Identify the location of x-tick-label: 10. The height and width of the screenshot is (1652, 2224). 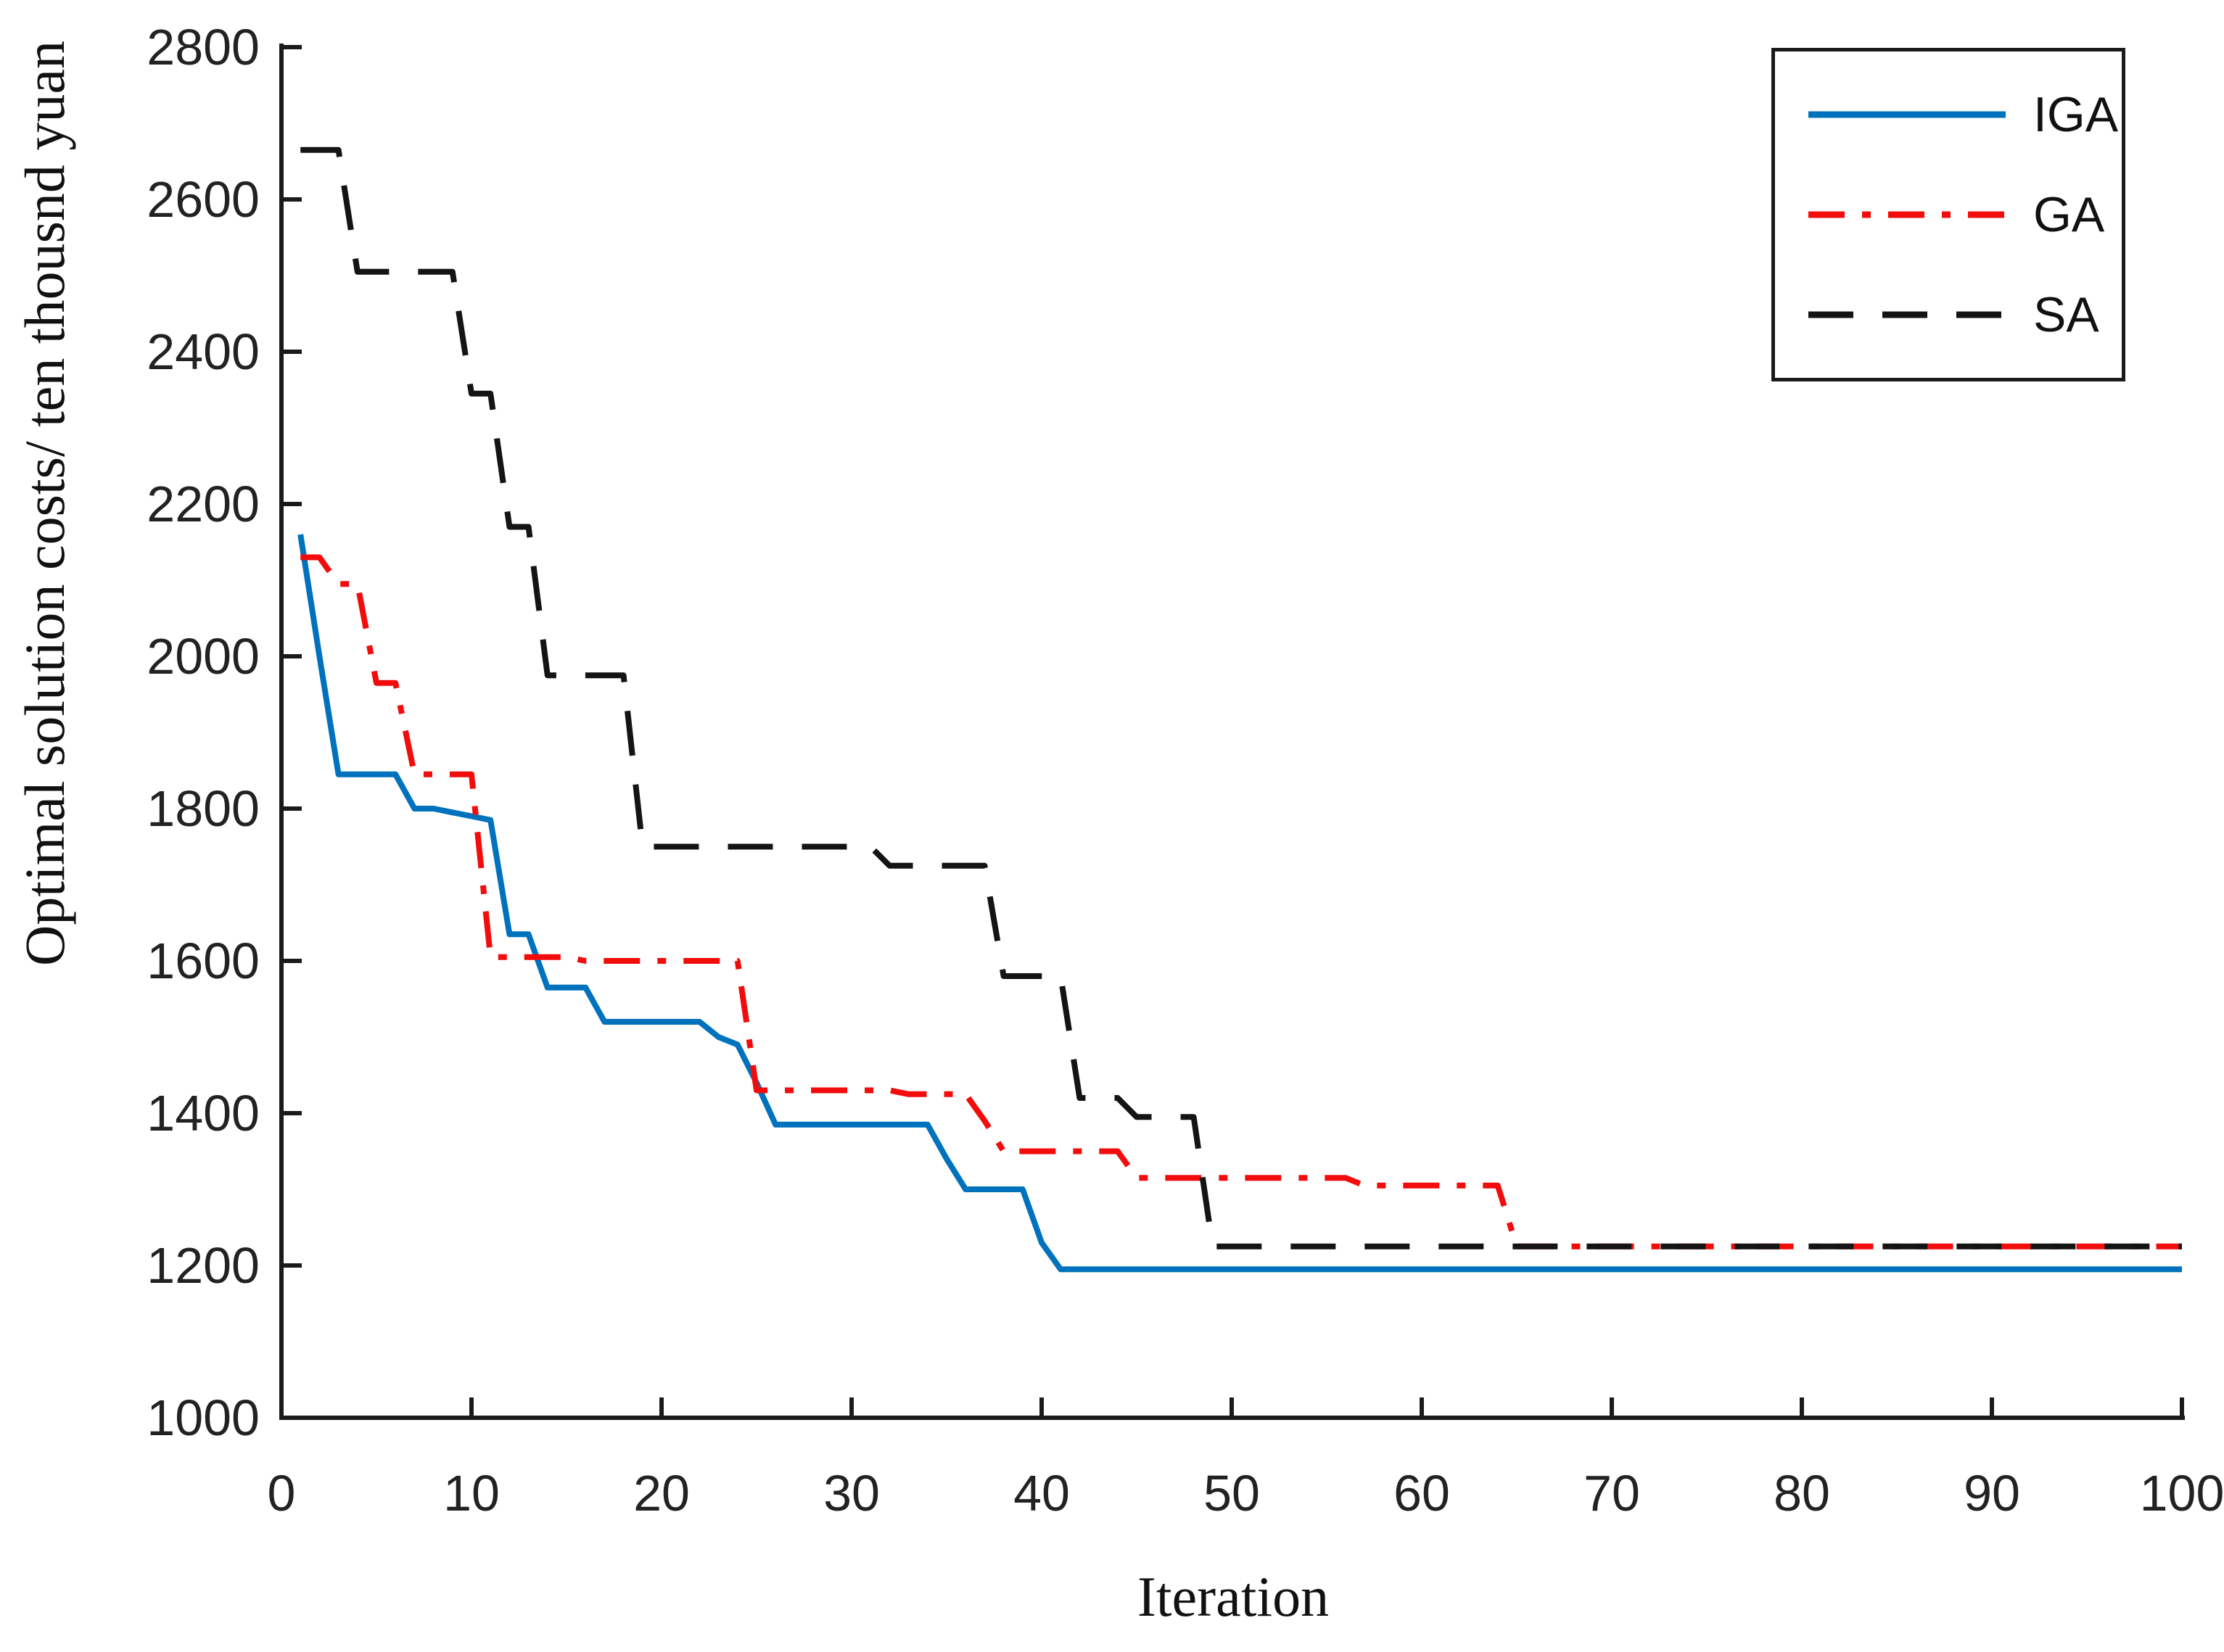
(471, 1493).